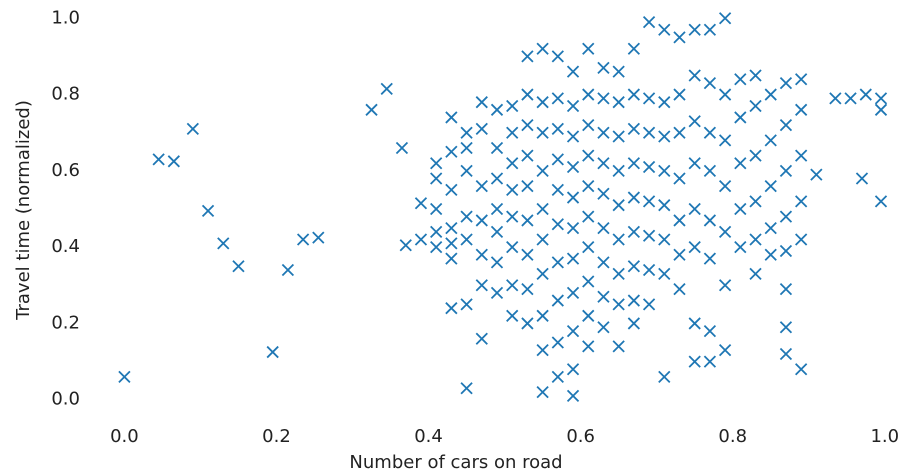 Image resolution: width=912 pixels, height=475 pixels. Describe the element at coordinates (65, 246) in the screenshot. I see `y-tick-label: 0.4` at that location.